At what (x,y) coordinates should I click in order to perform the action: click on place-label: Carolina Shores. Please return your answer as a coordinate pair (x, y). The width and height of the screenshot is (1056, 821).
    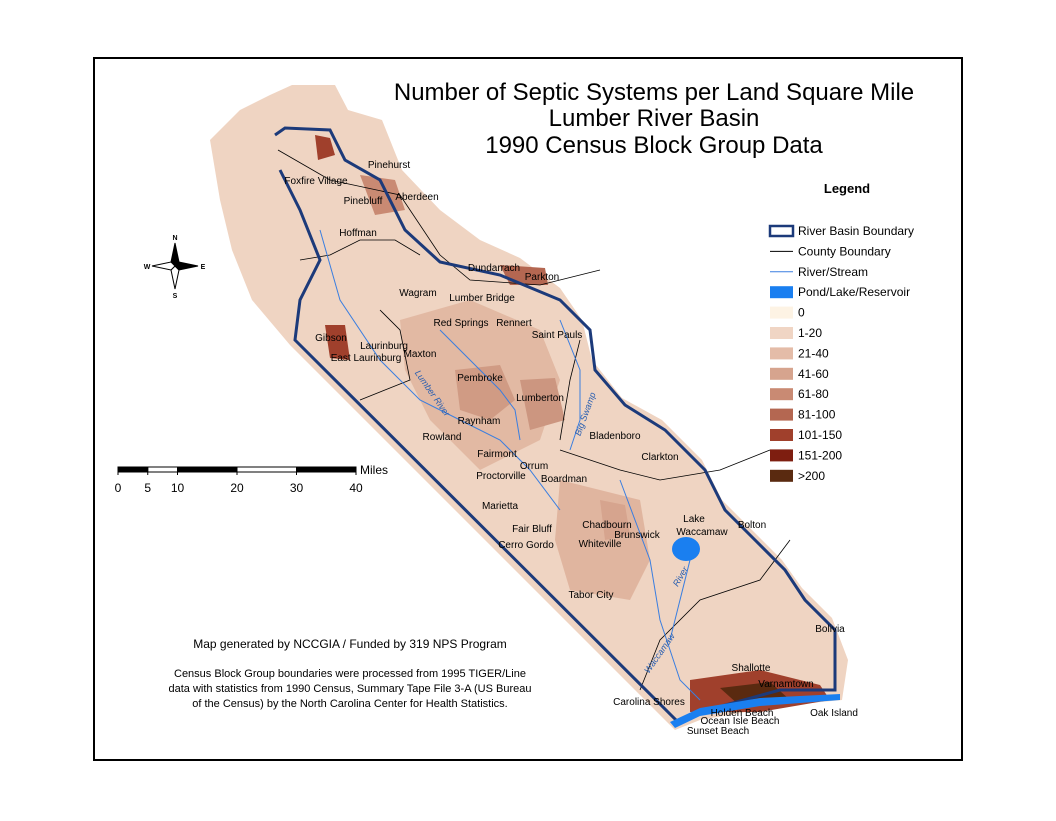
    Looking at the image, I should click on (649, 702).